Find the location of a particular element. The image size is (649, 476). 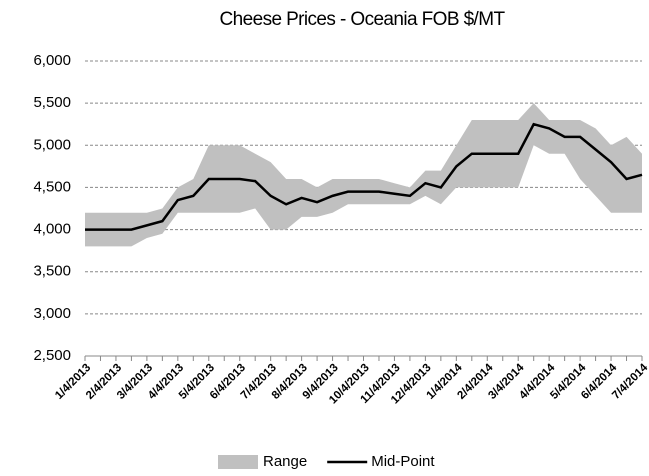

y-tick-label: 3,500 is located at coordinates (52, 271).